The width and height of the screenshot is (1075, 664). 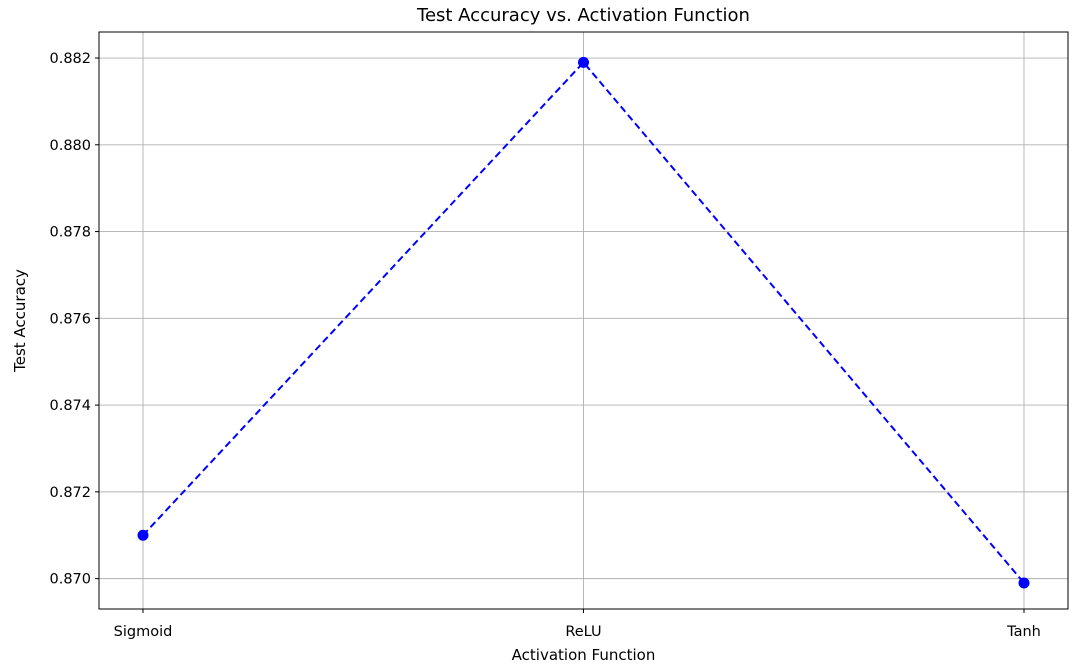 What do you see at coordinates (70, 233) in the screenshot?
I see `y-tick-label: 0.878` at bounding box center [70, 233].